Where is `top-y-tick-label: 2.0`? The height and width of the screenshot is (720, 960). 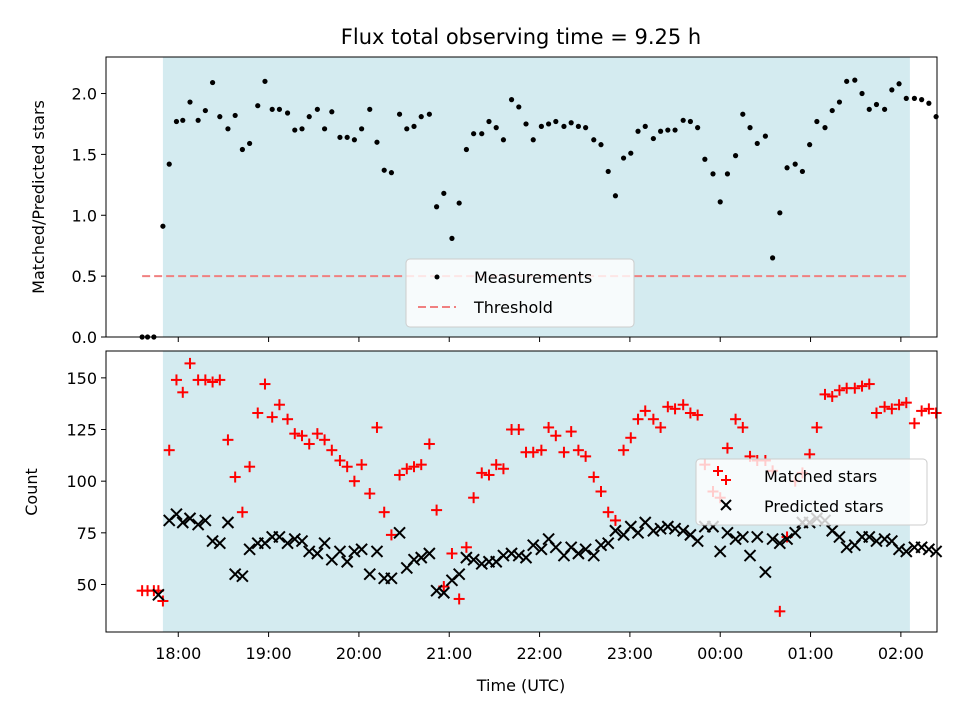
top-y-tick-label: 2.0 is located at coordinates (84, 94).